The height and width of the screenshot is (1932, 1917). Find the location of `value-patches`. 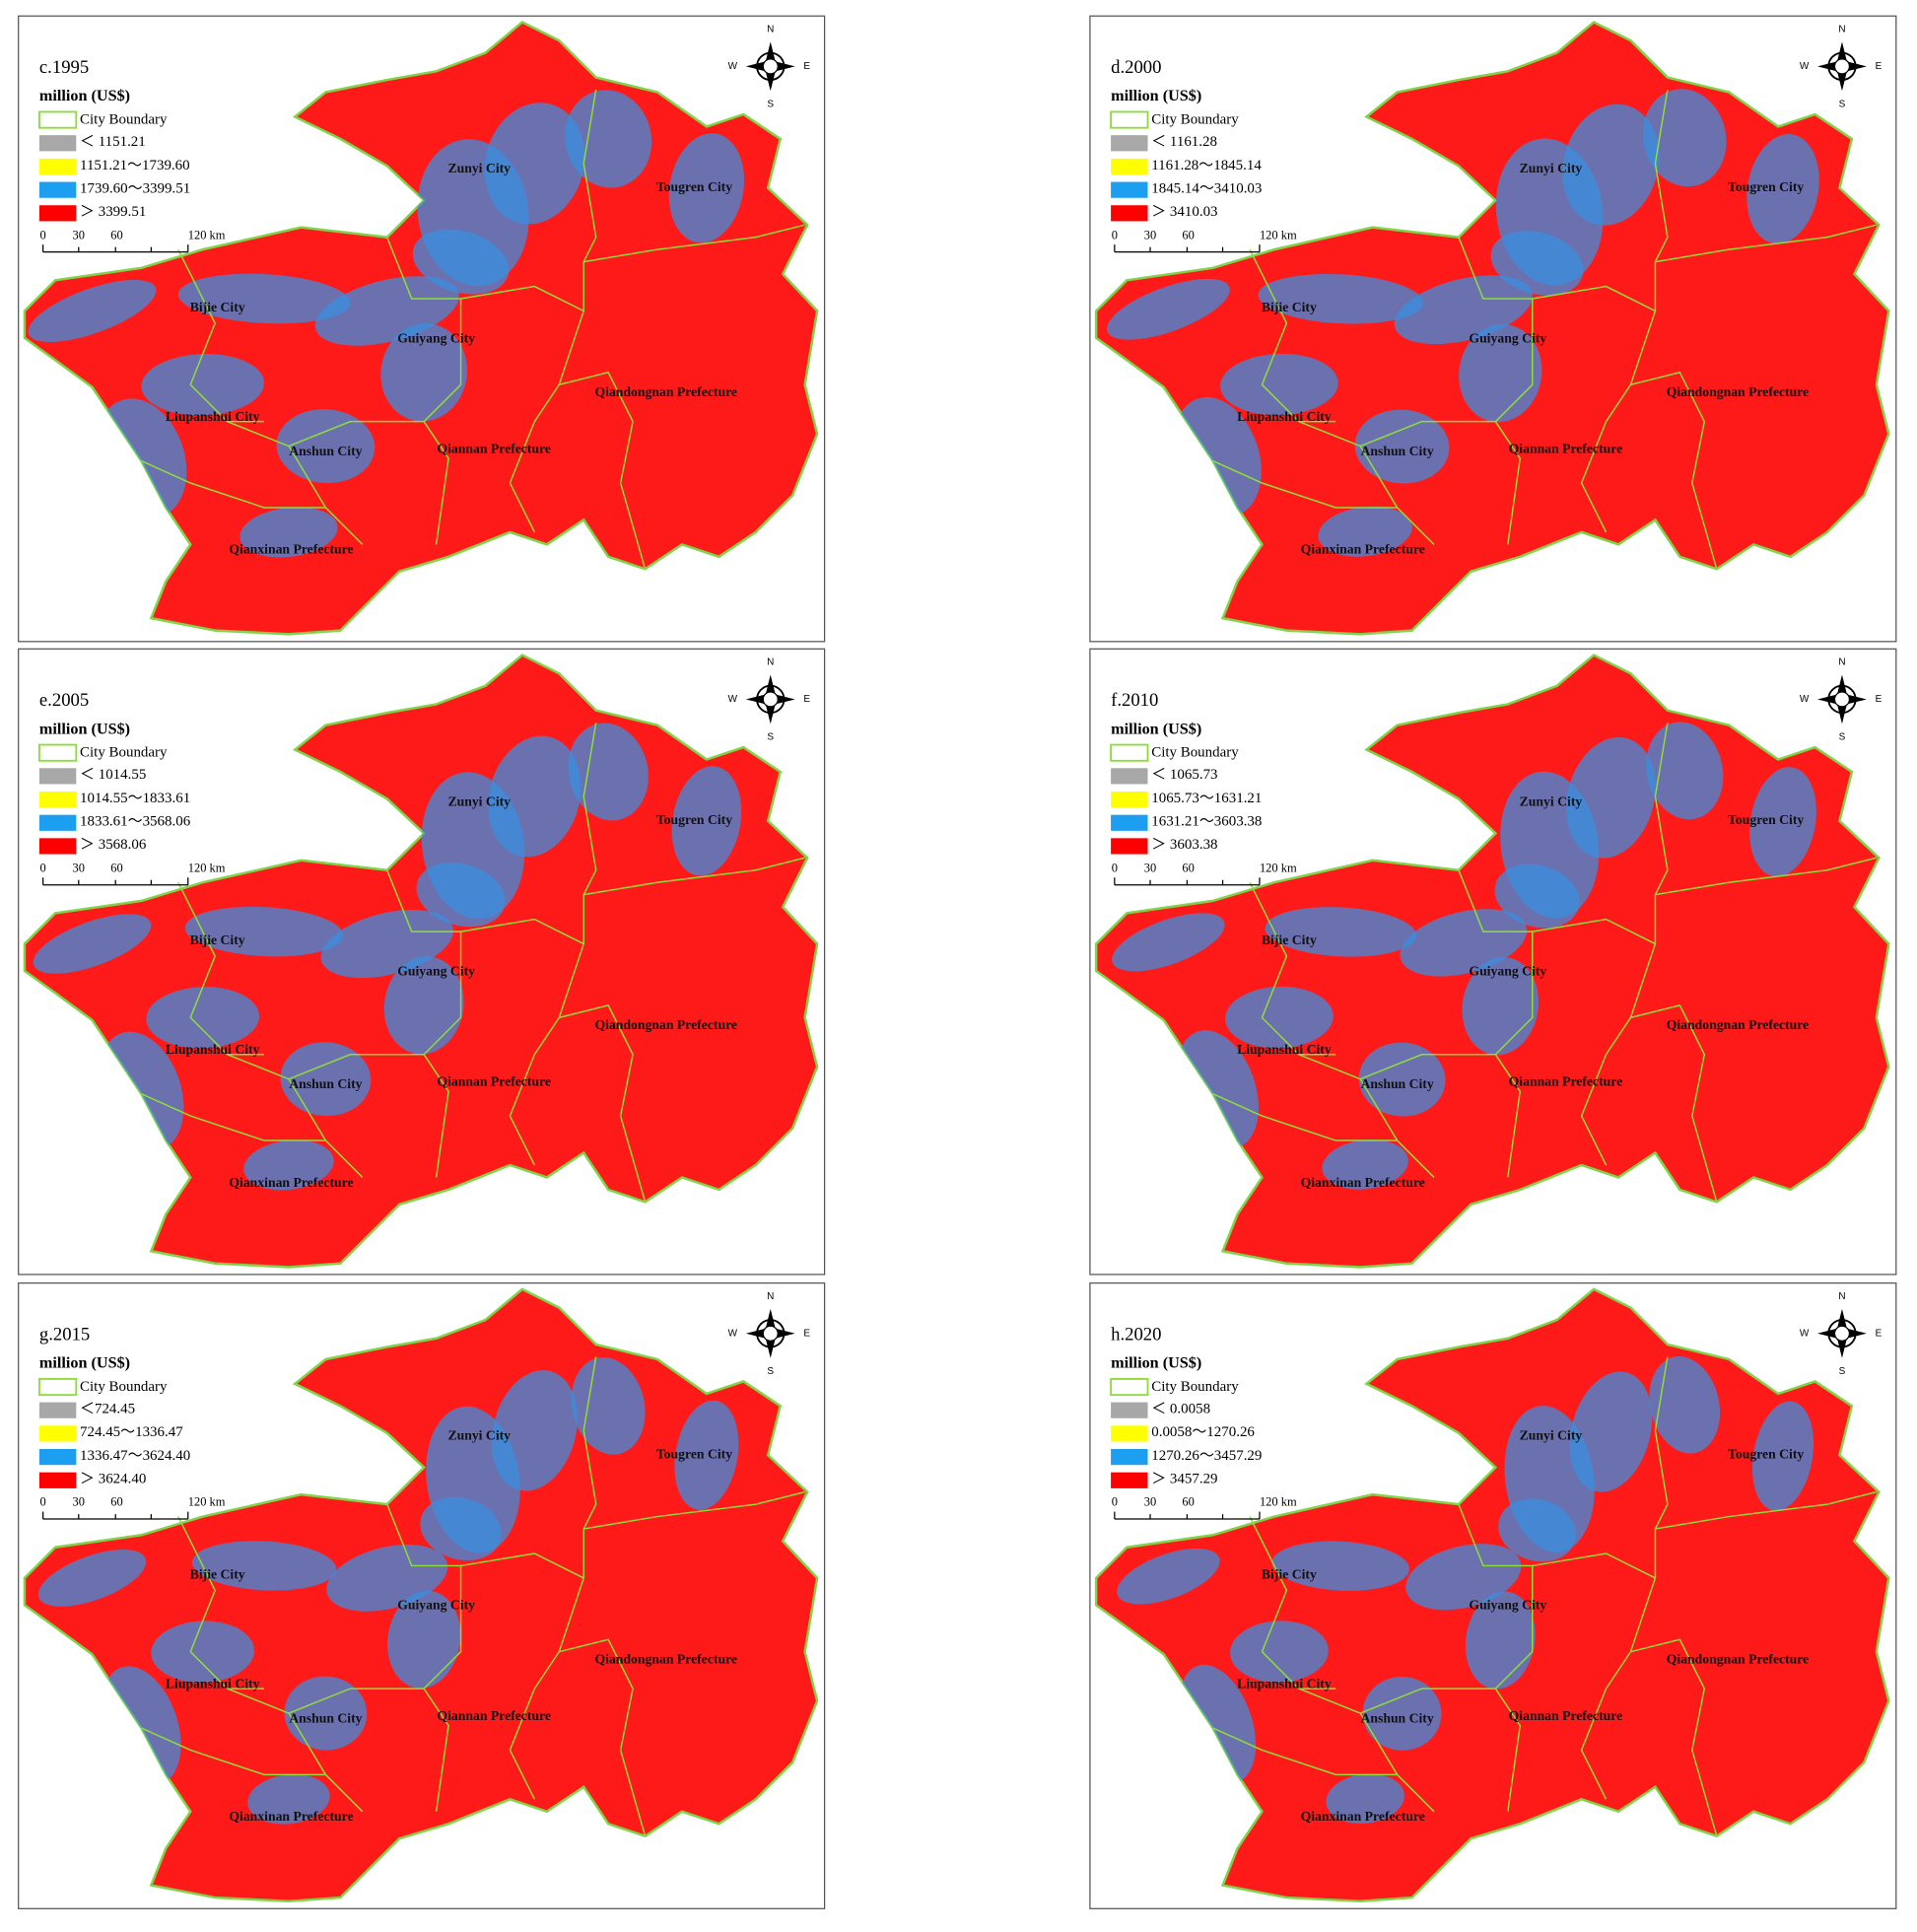

value-patches is located at coordinates (387, 957).